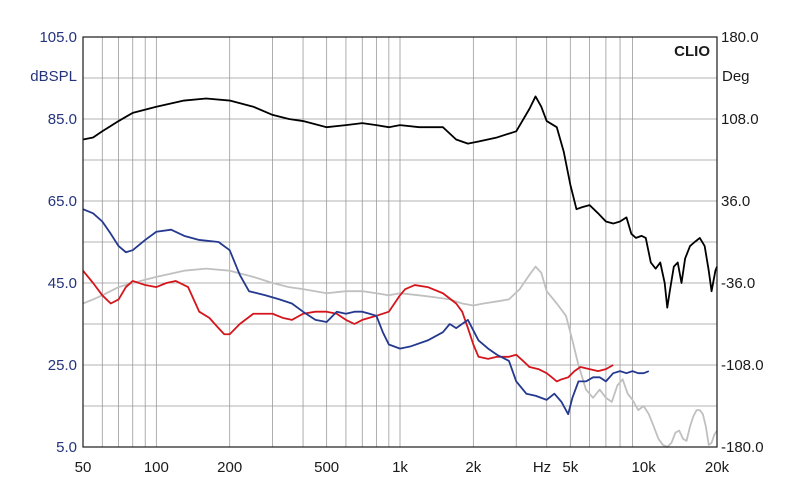  I want to click on x-tick-labels: 50 100 200 500 1k 2k 5k 10k 20k, so click(402, 467).